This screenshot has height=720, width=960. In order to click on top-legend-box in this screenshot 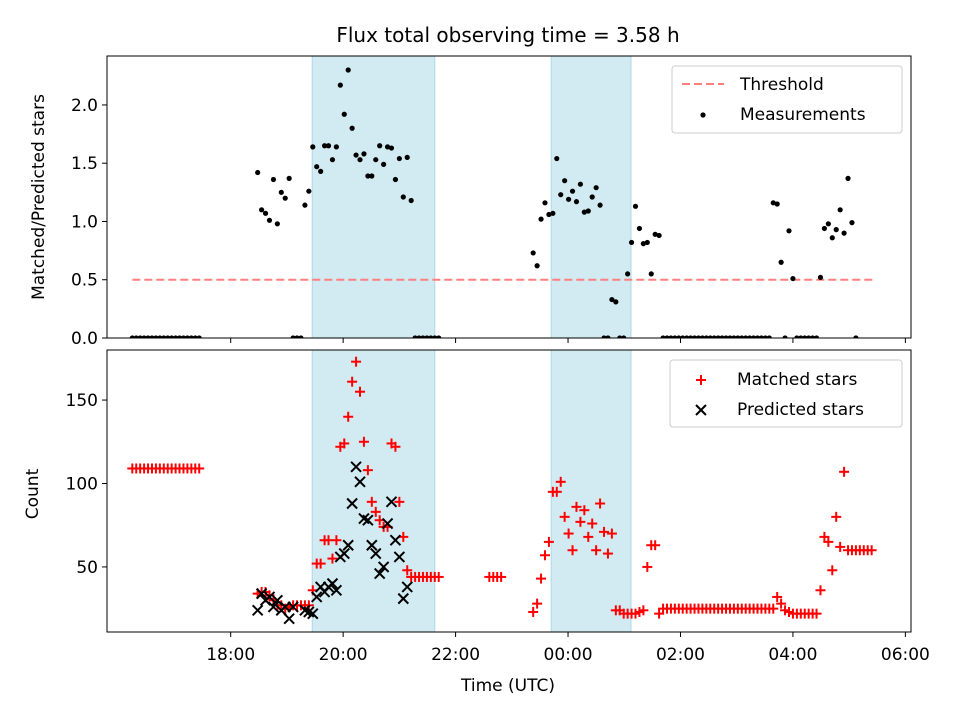, I will do `click(787, 99)`.